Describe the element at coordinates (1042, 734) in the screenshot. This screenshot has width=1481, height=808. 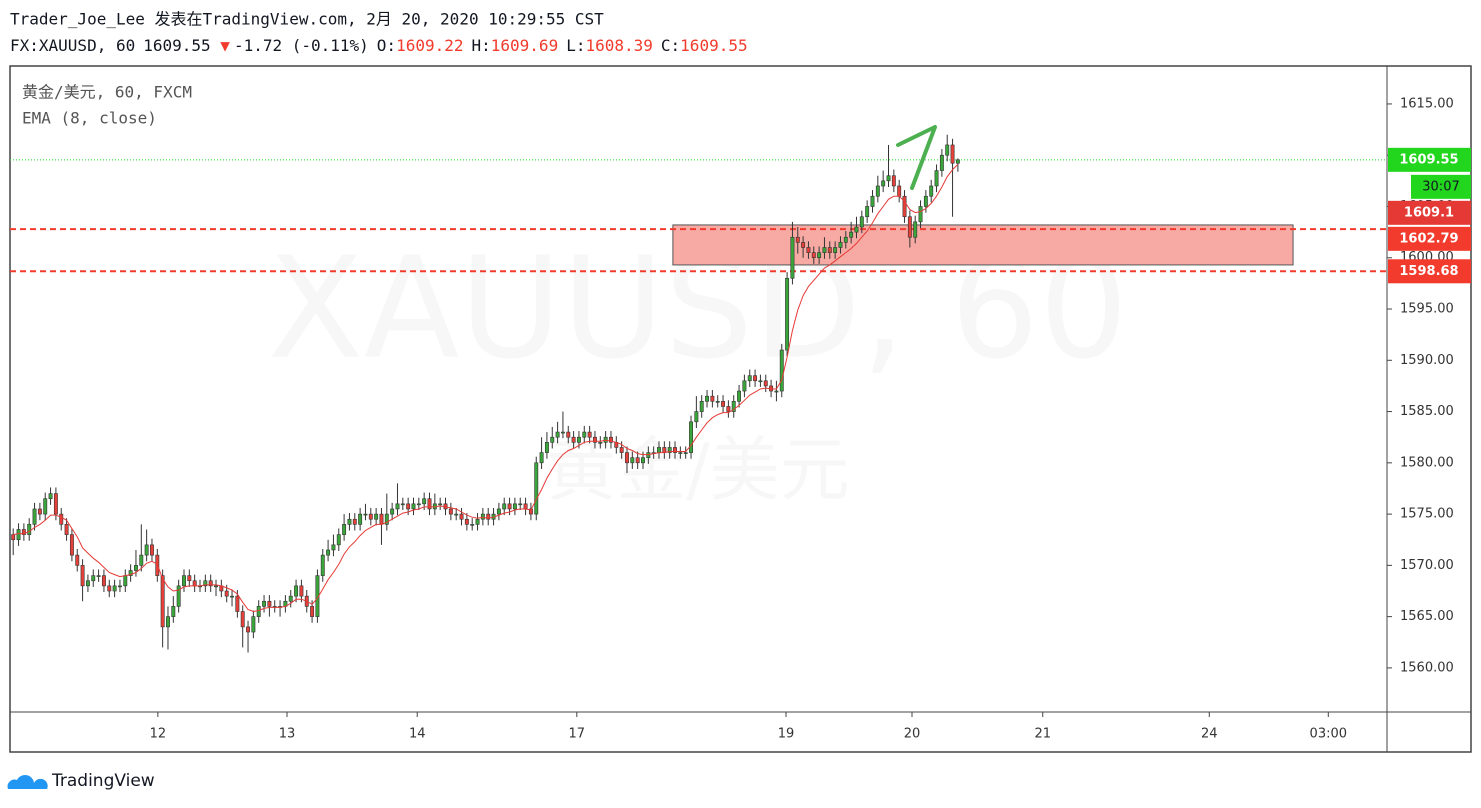
I see `x-tick-label: 21` at that location.